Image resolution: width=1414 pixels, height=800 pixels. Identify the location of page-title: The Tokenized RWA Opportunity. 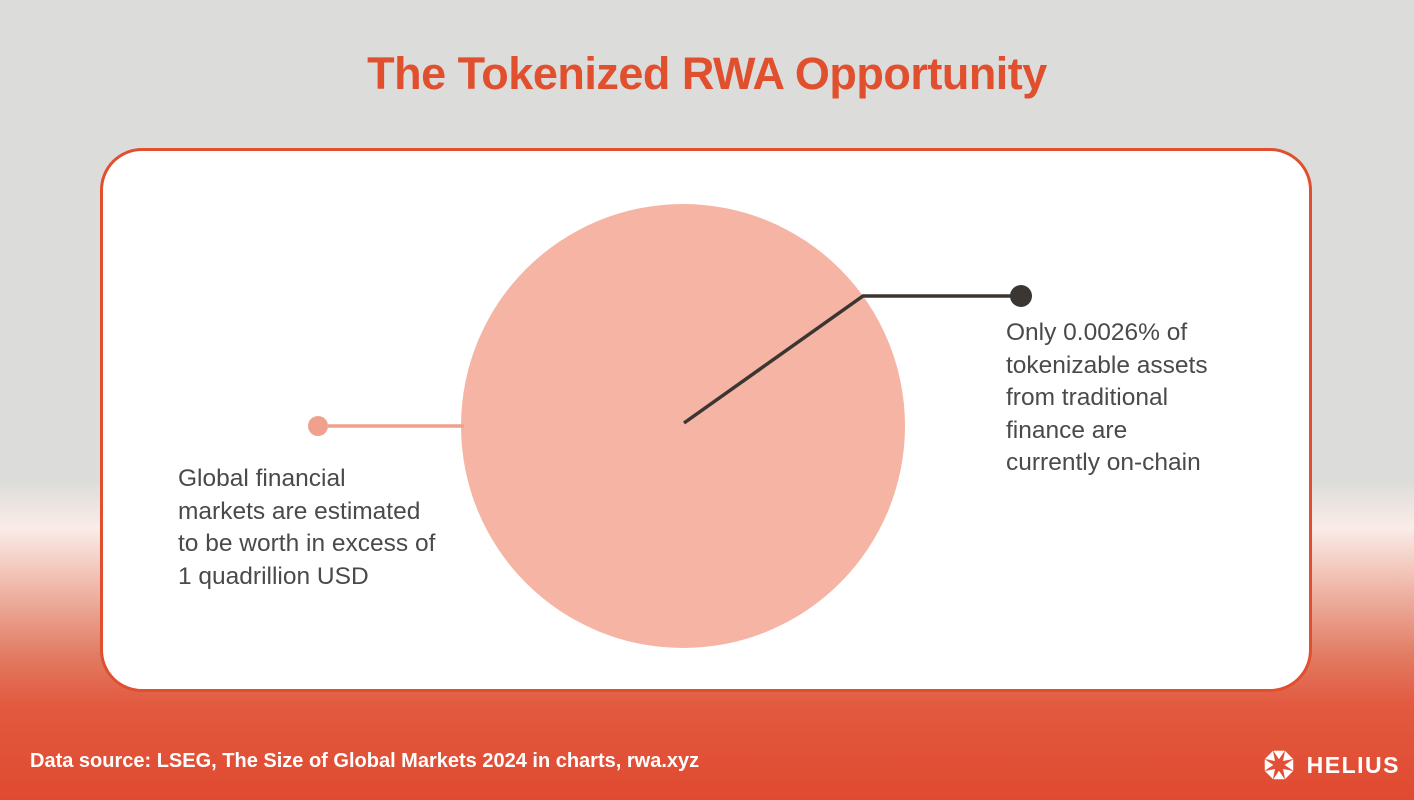
(707, 73).